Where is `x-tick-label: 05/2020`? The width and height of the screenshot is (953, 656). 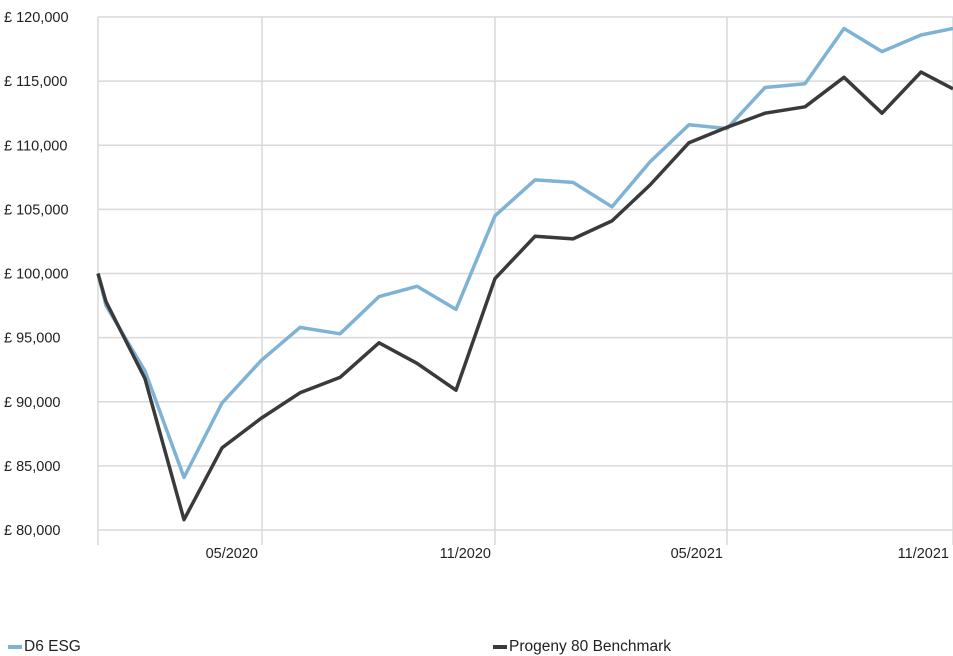 x-tick-label: 05/2020 is located at coordinates (232, 554).